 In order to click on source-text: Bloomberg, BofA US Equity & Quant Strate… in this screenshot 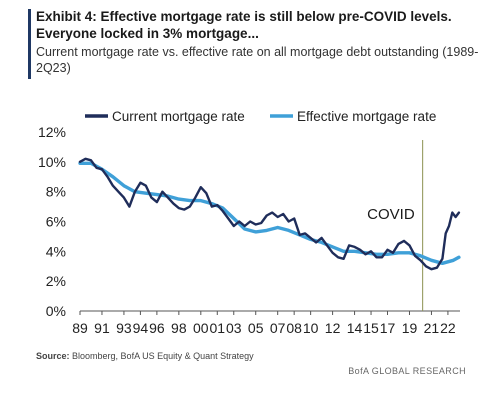, I will do `click(163, 356)`.